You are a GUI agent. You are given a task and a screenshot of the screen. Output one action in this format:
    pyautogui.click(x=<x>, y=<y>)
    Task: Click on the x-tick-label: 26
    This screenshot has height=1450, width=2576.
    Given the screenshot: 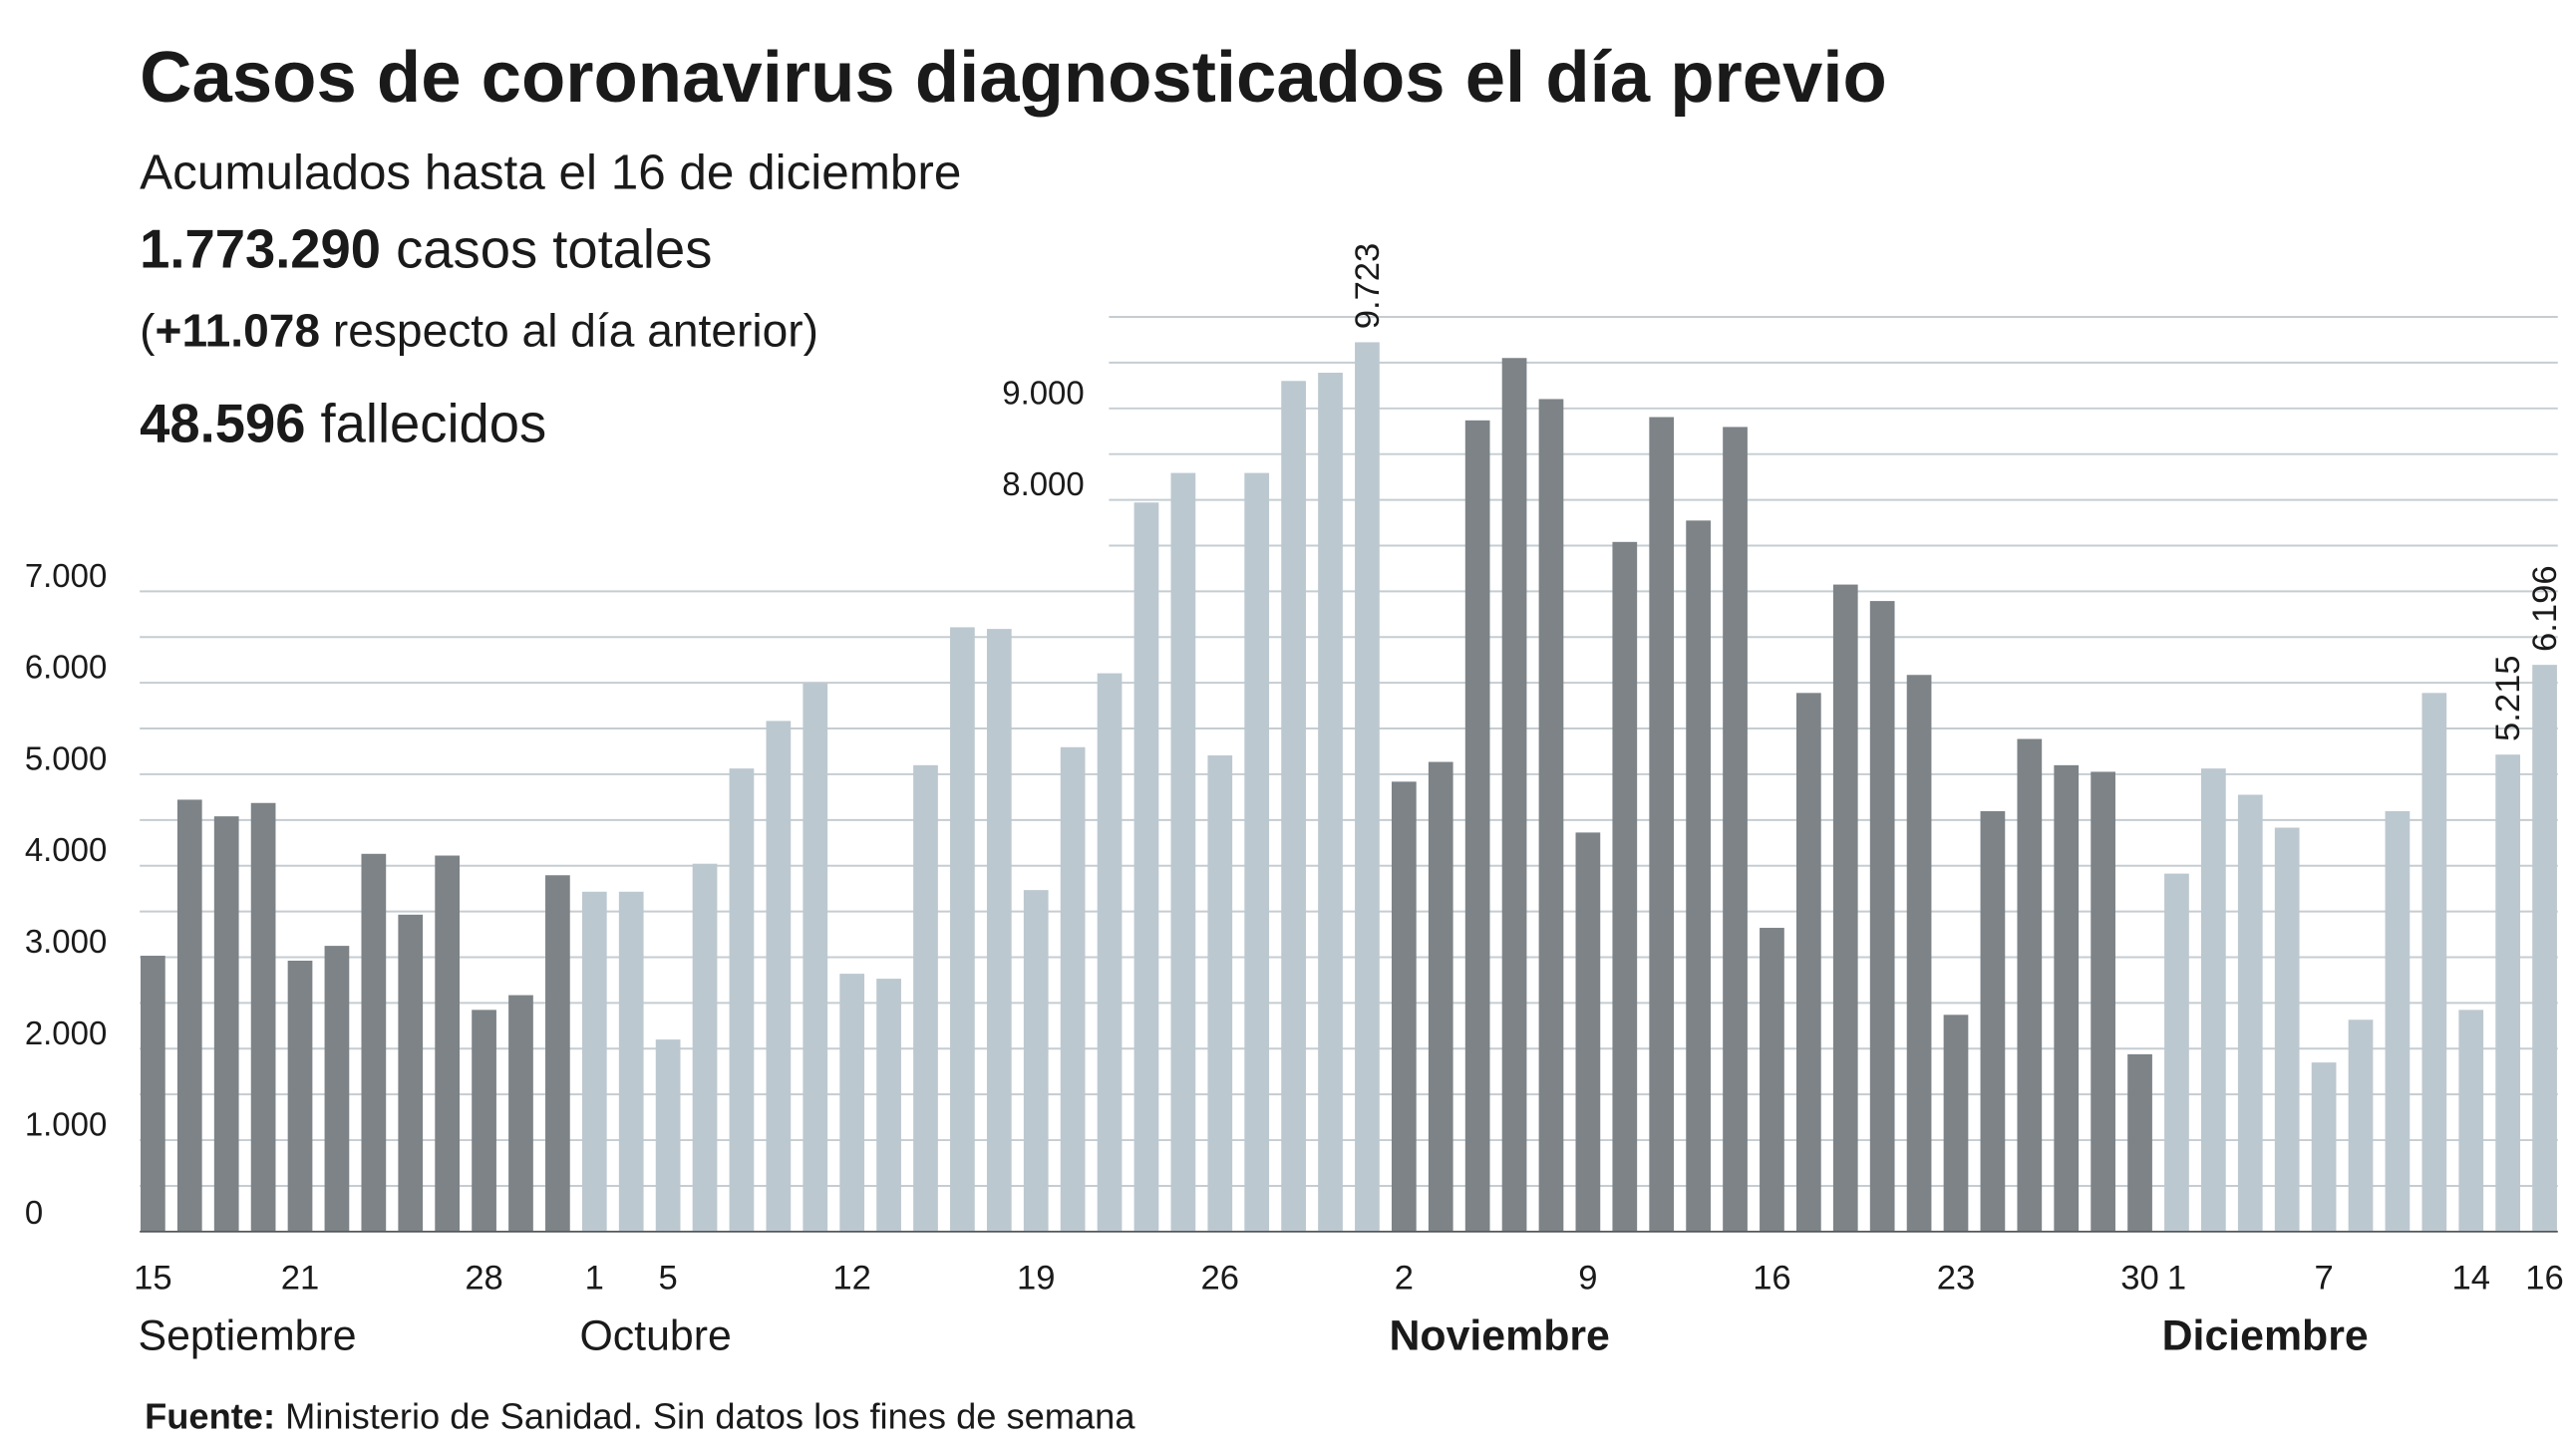 What is the action you would take?
    pyautogui.click(x=1220, y=1279)
    